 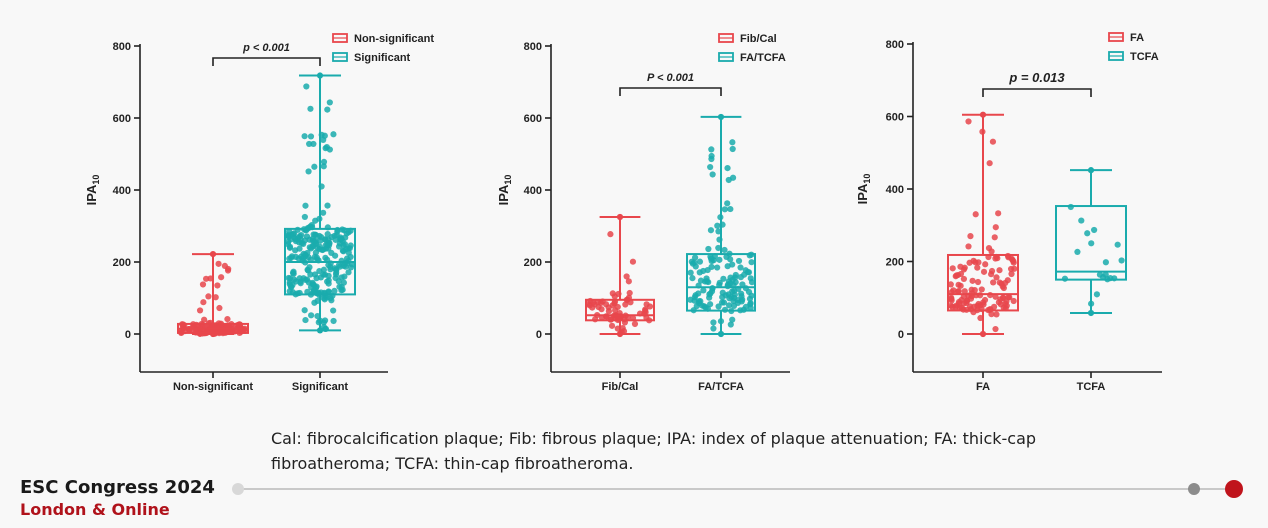 I want to click on p-value-label: p = 0.013, so click(x=1036, y=77).